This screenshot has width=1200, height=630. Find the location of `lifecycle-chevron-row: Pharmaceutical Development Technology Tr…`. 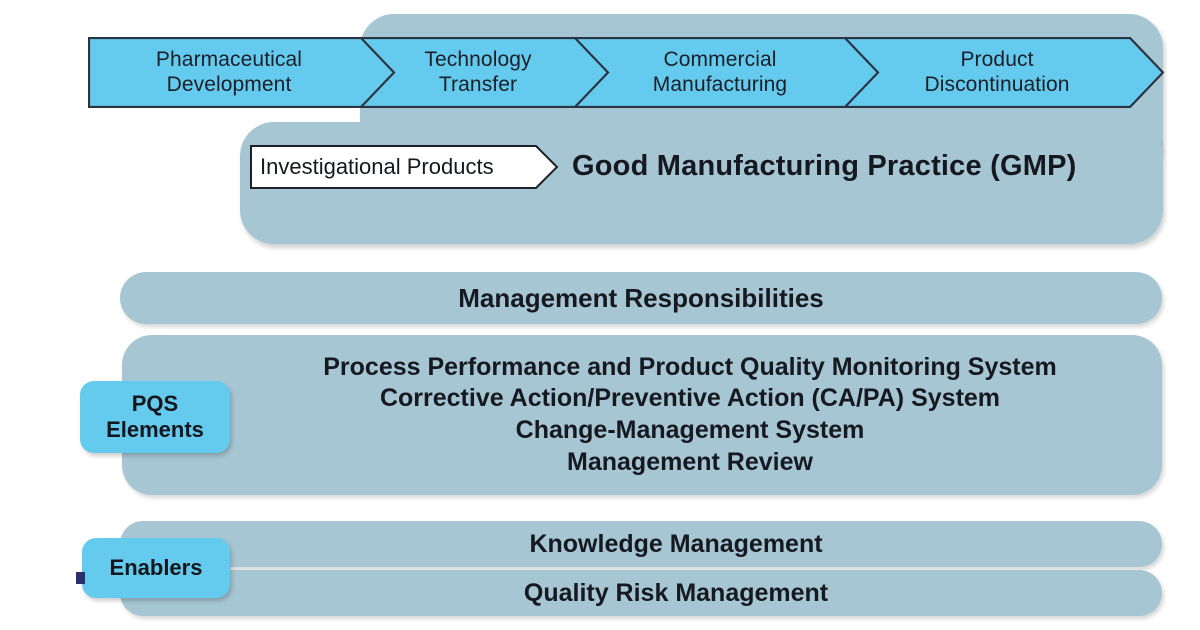

lifecycle-chevron-row: Pharmaceutical Development Technology Tr… is located at coordinates (626, 72).